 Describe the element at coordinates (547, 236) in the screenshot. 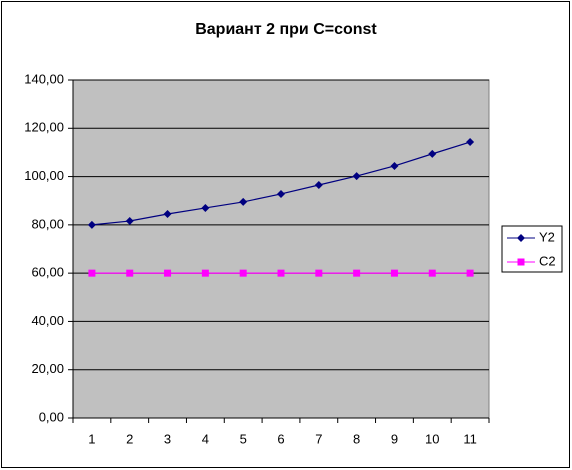

I see `legend-label: Y2` at that location.